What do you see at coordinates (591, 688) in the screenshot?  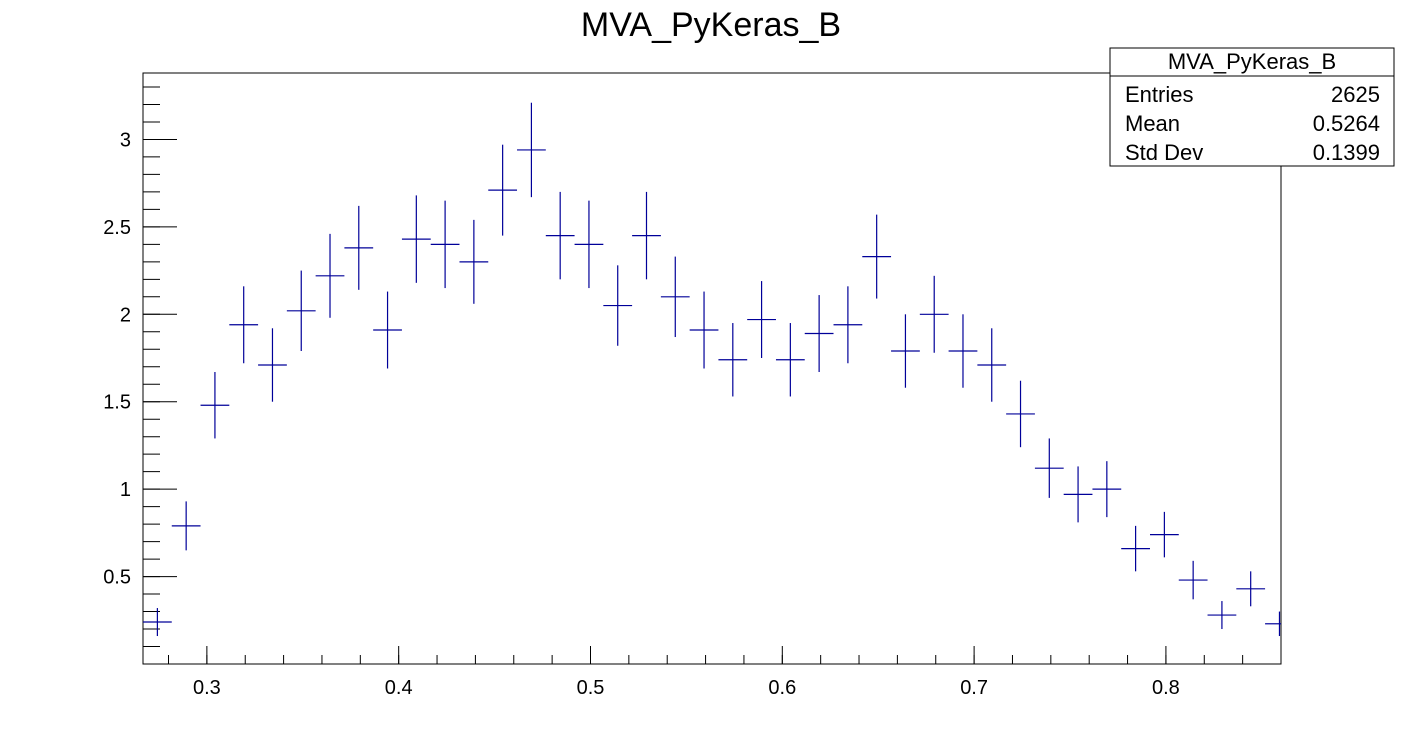 I see `x-tick-label: 0.5` at bounding box center [591, 688].